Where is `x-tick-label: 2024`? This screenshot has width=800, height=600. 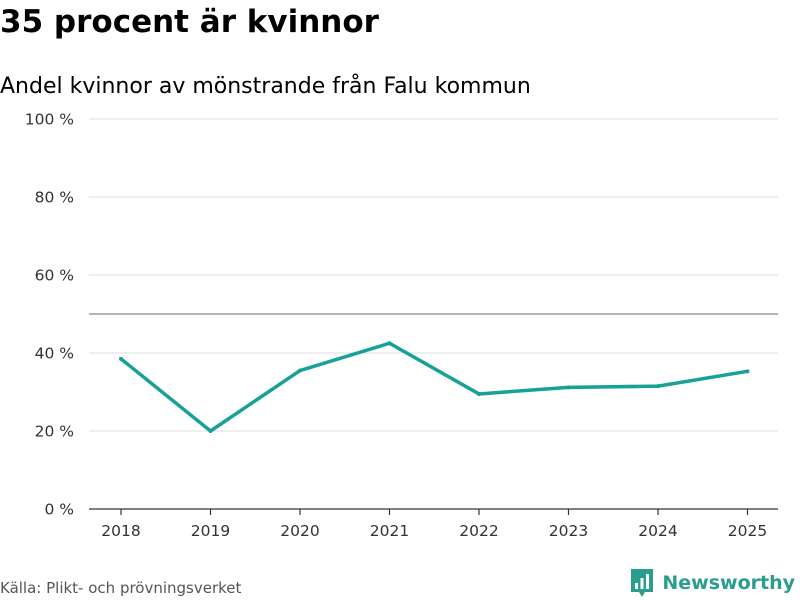 x-tick-label: 2024 is located at coordinates (657, 531).